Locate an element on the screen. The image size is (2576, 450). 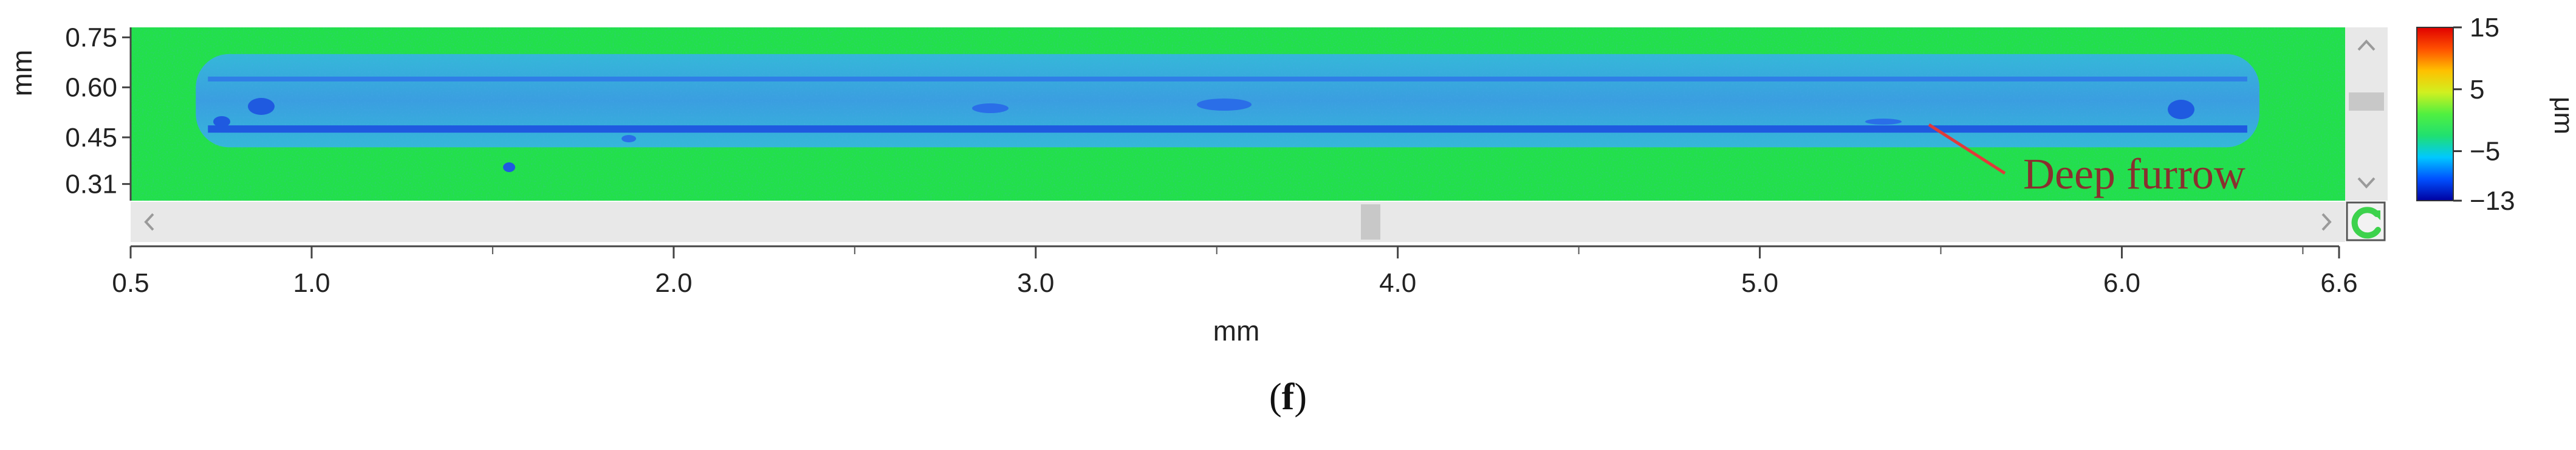
y-axis-label: mm is located at coordinates (22, 73).